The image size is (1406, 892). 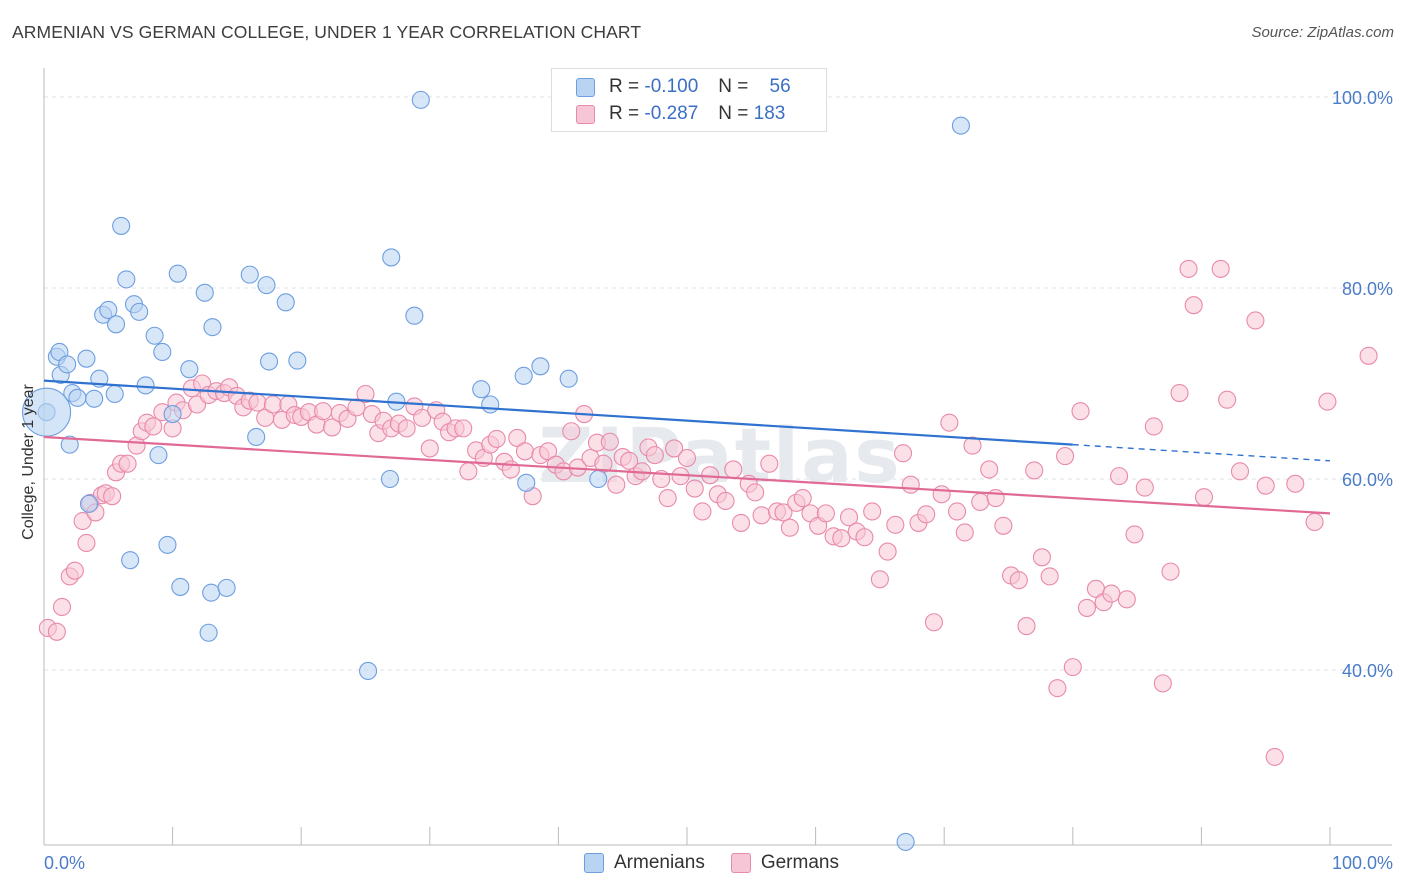 What do you see at coordinates (28, 462) in the screenshot?
I see `y-axis-label: College, Under 1 year` at bounding box center [28, 462].